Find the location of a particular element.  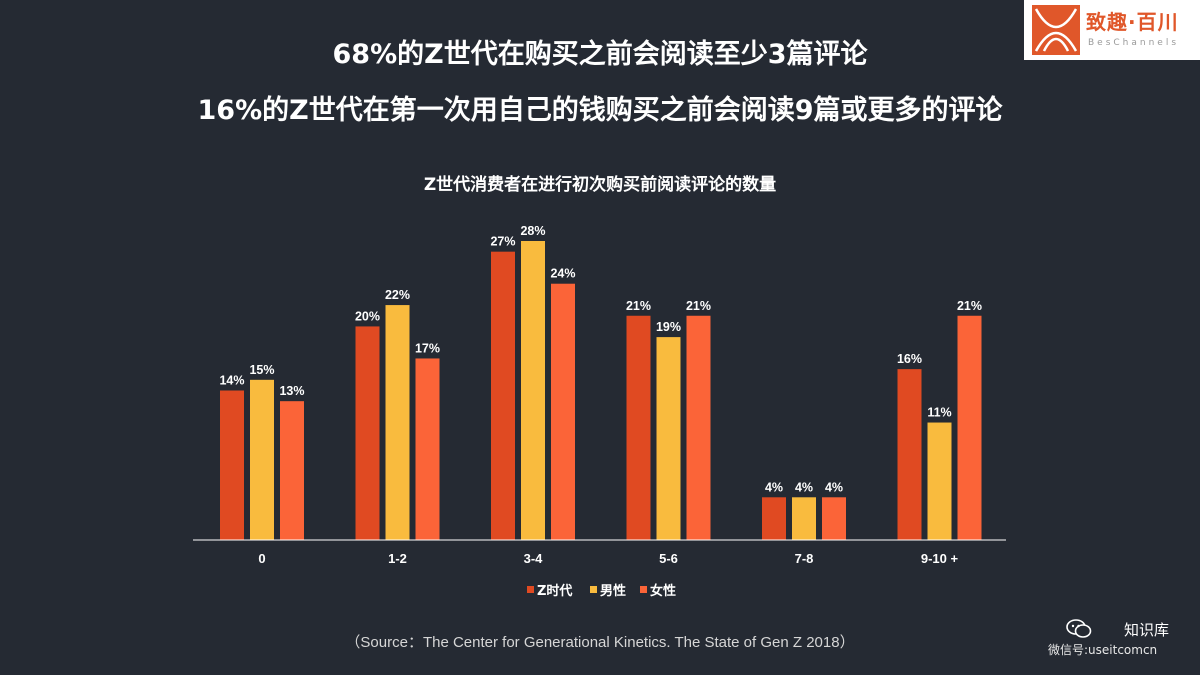

data-label: 16% is located at coordinates (909, 359).